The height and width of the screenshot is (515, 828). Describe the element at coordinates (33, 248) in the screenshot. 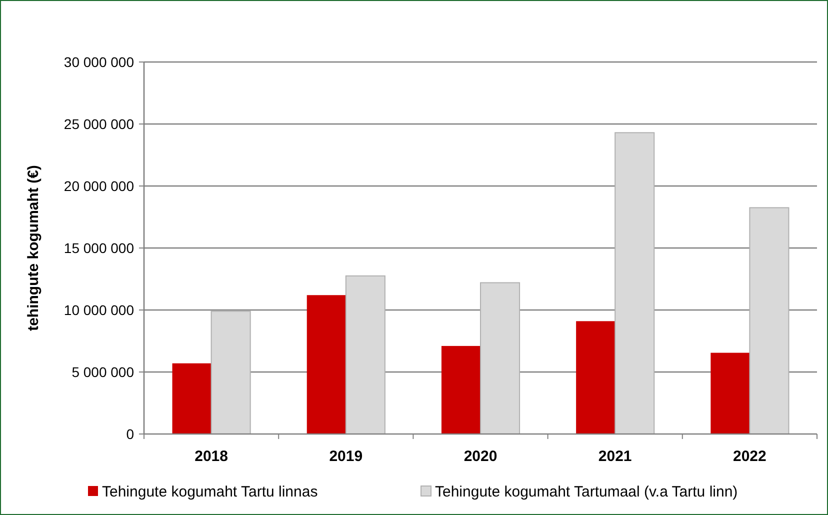

I see `y-axis-title: tehingute kogumaht (€)` at that location.